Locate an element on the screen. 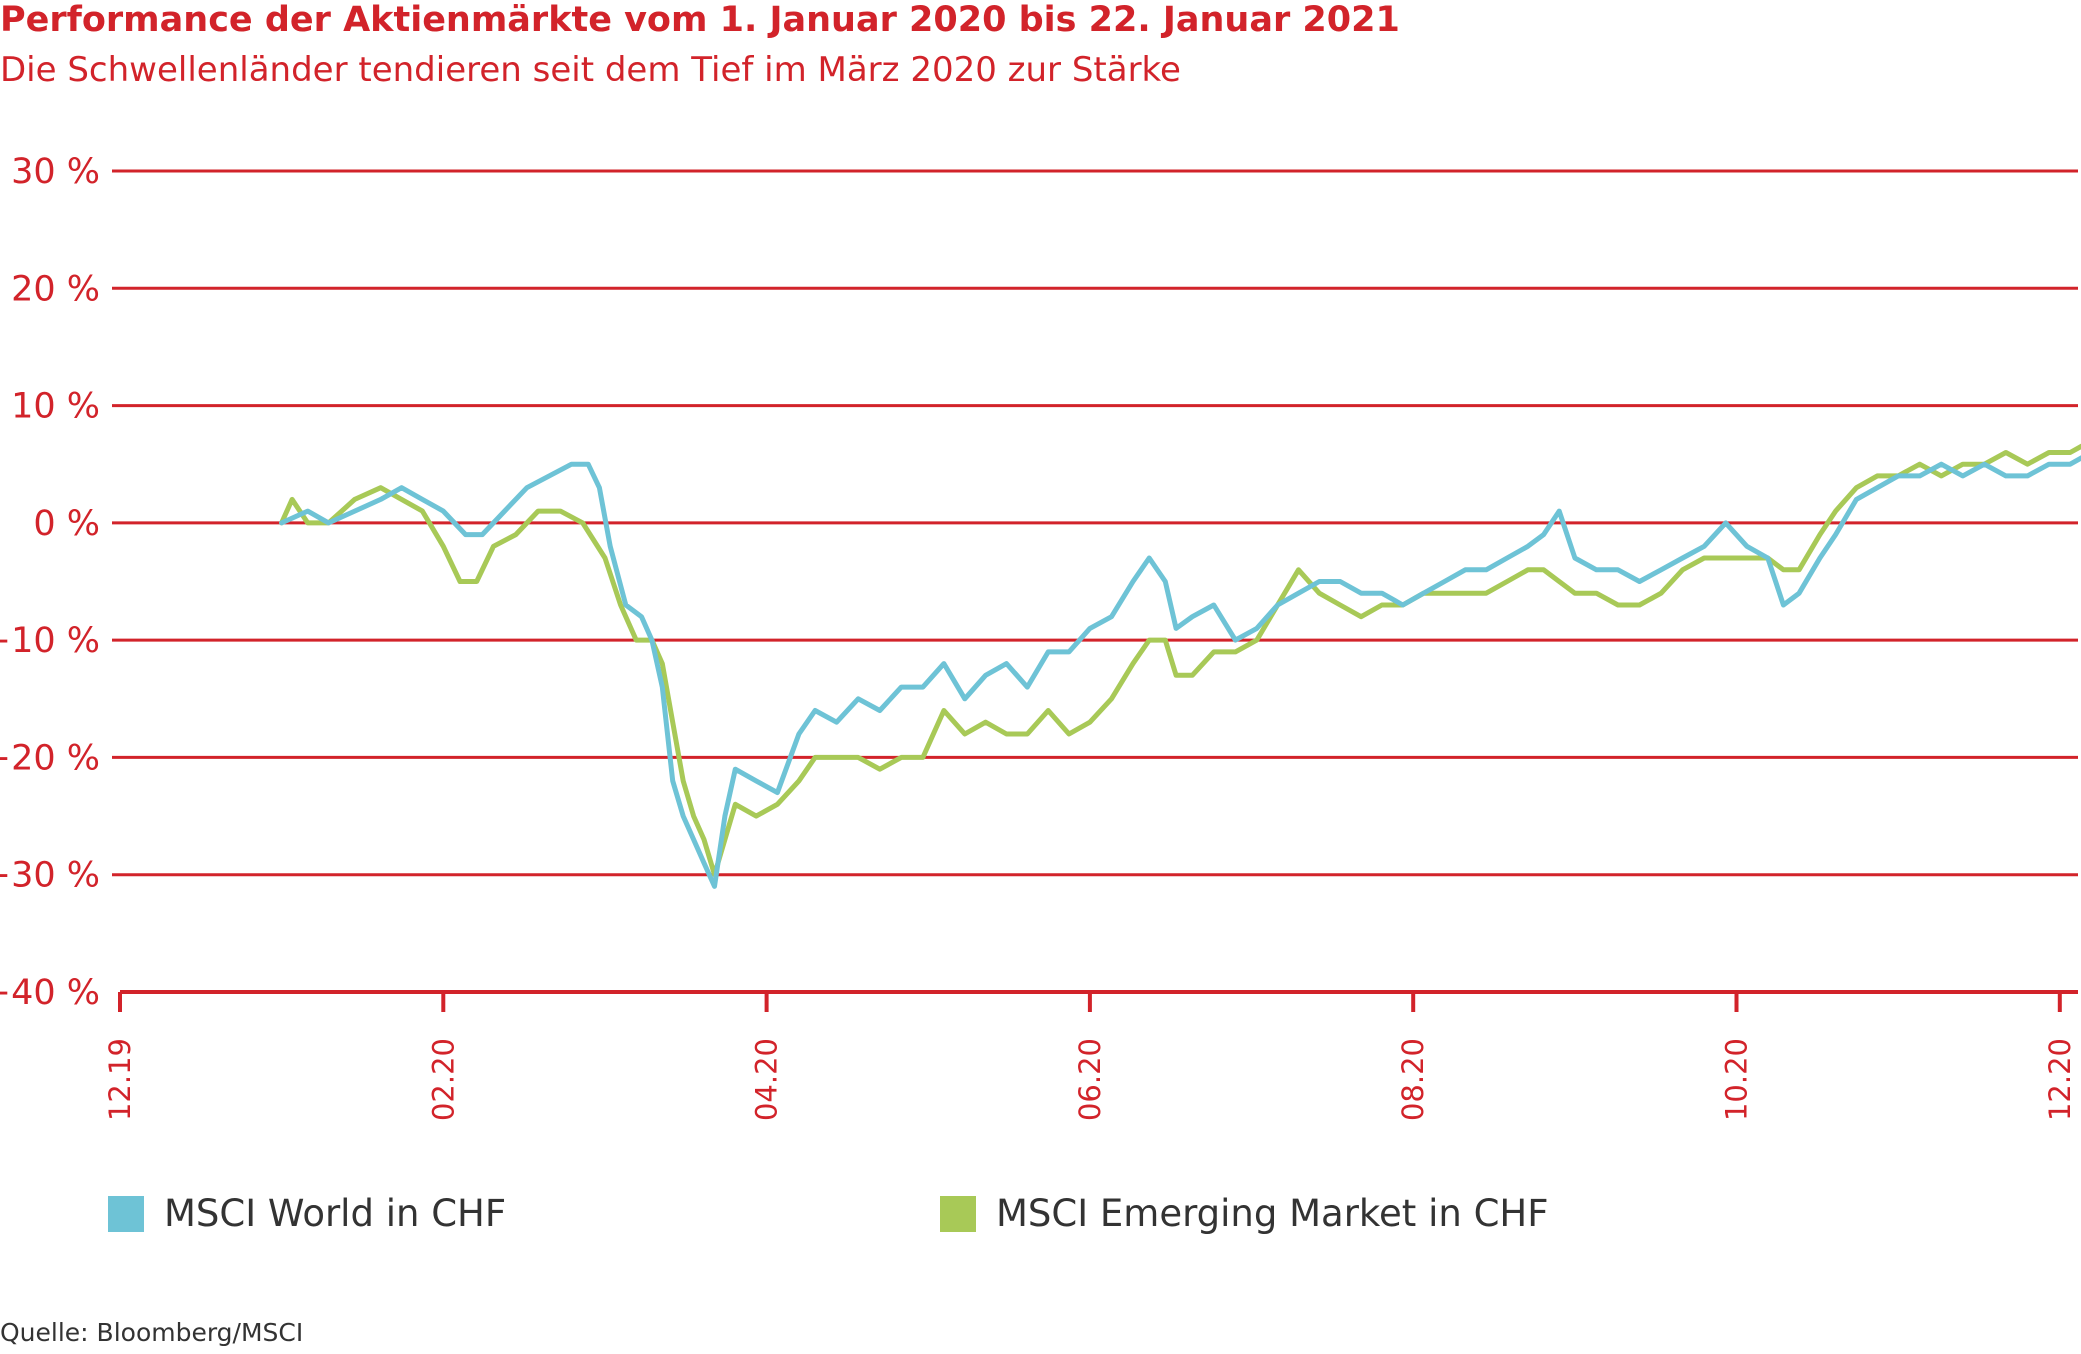 The height and width of the screenshot is (1354, 2081). legend-swatch-msci-emerging is located at coordinates (958, 1213).